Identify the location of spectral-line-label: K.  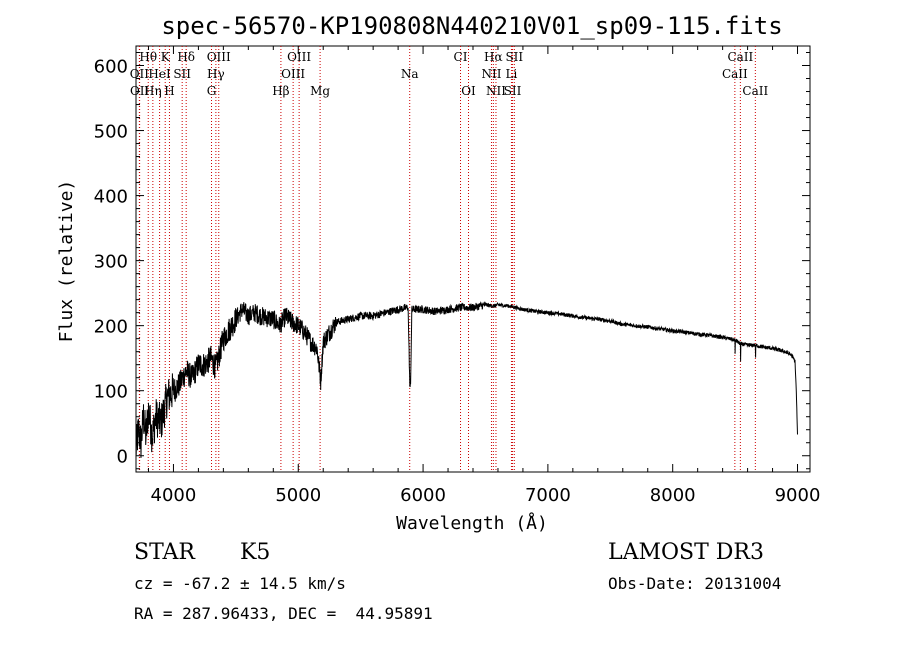
(166, 57).